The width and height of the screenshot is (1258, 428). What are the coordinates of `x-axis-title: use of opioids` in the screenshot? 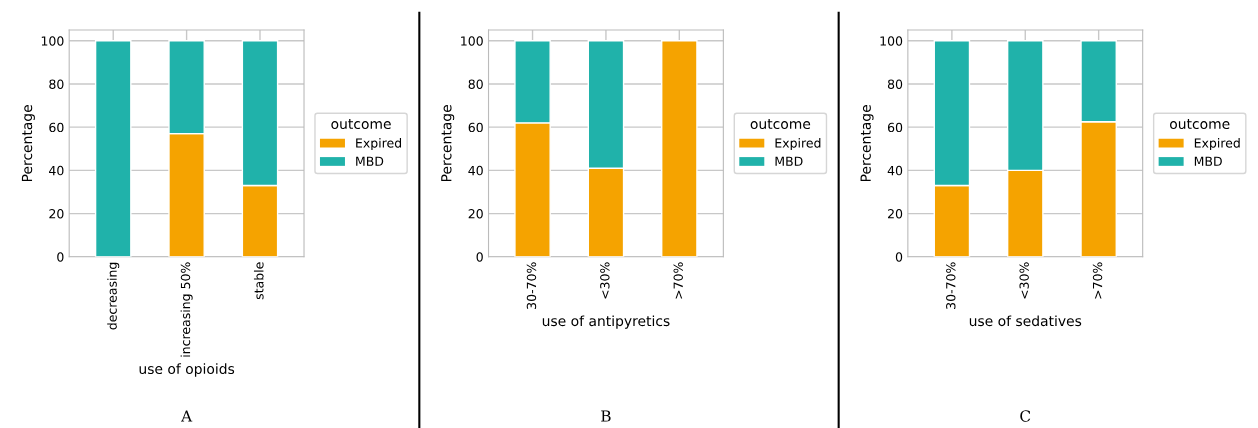 It's located at (187, 370).